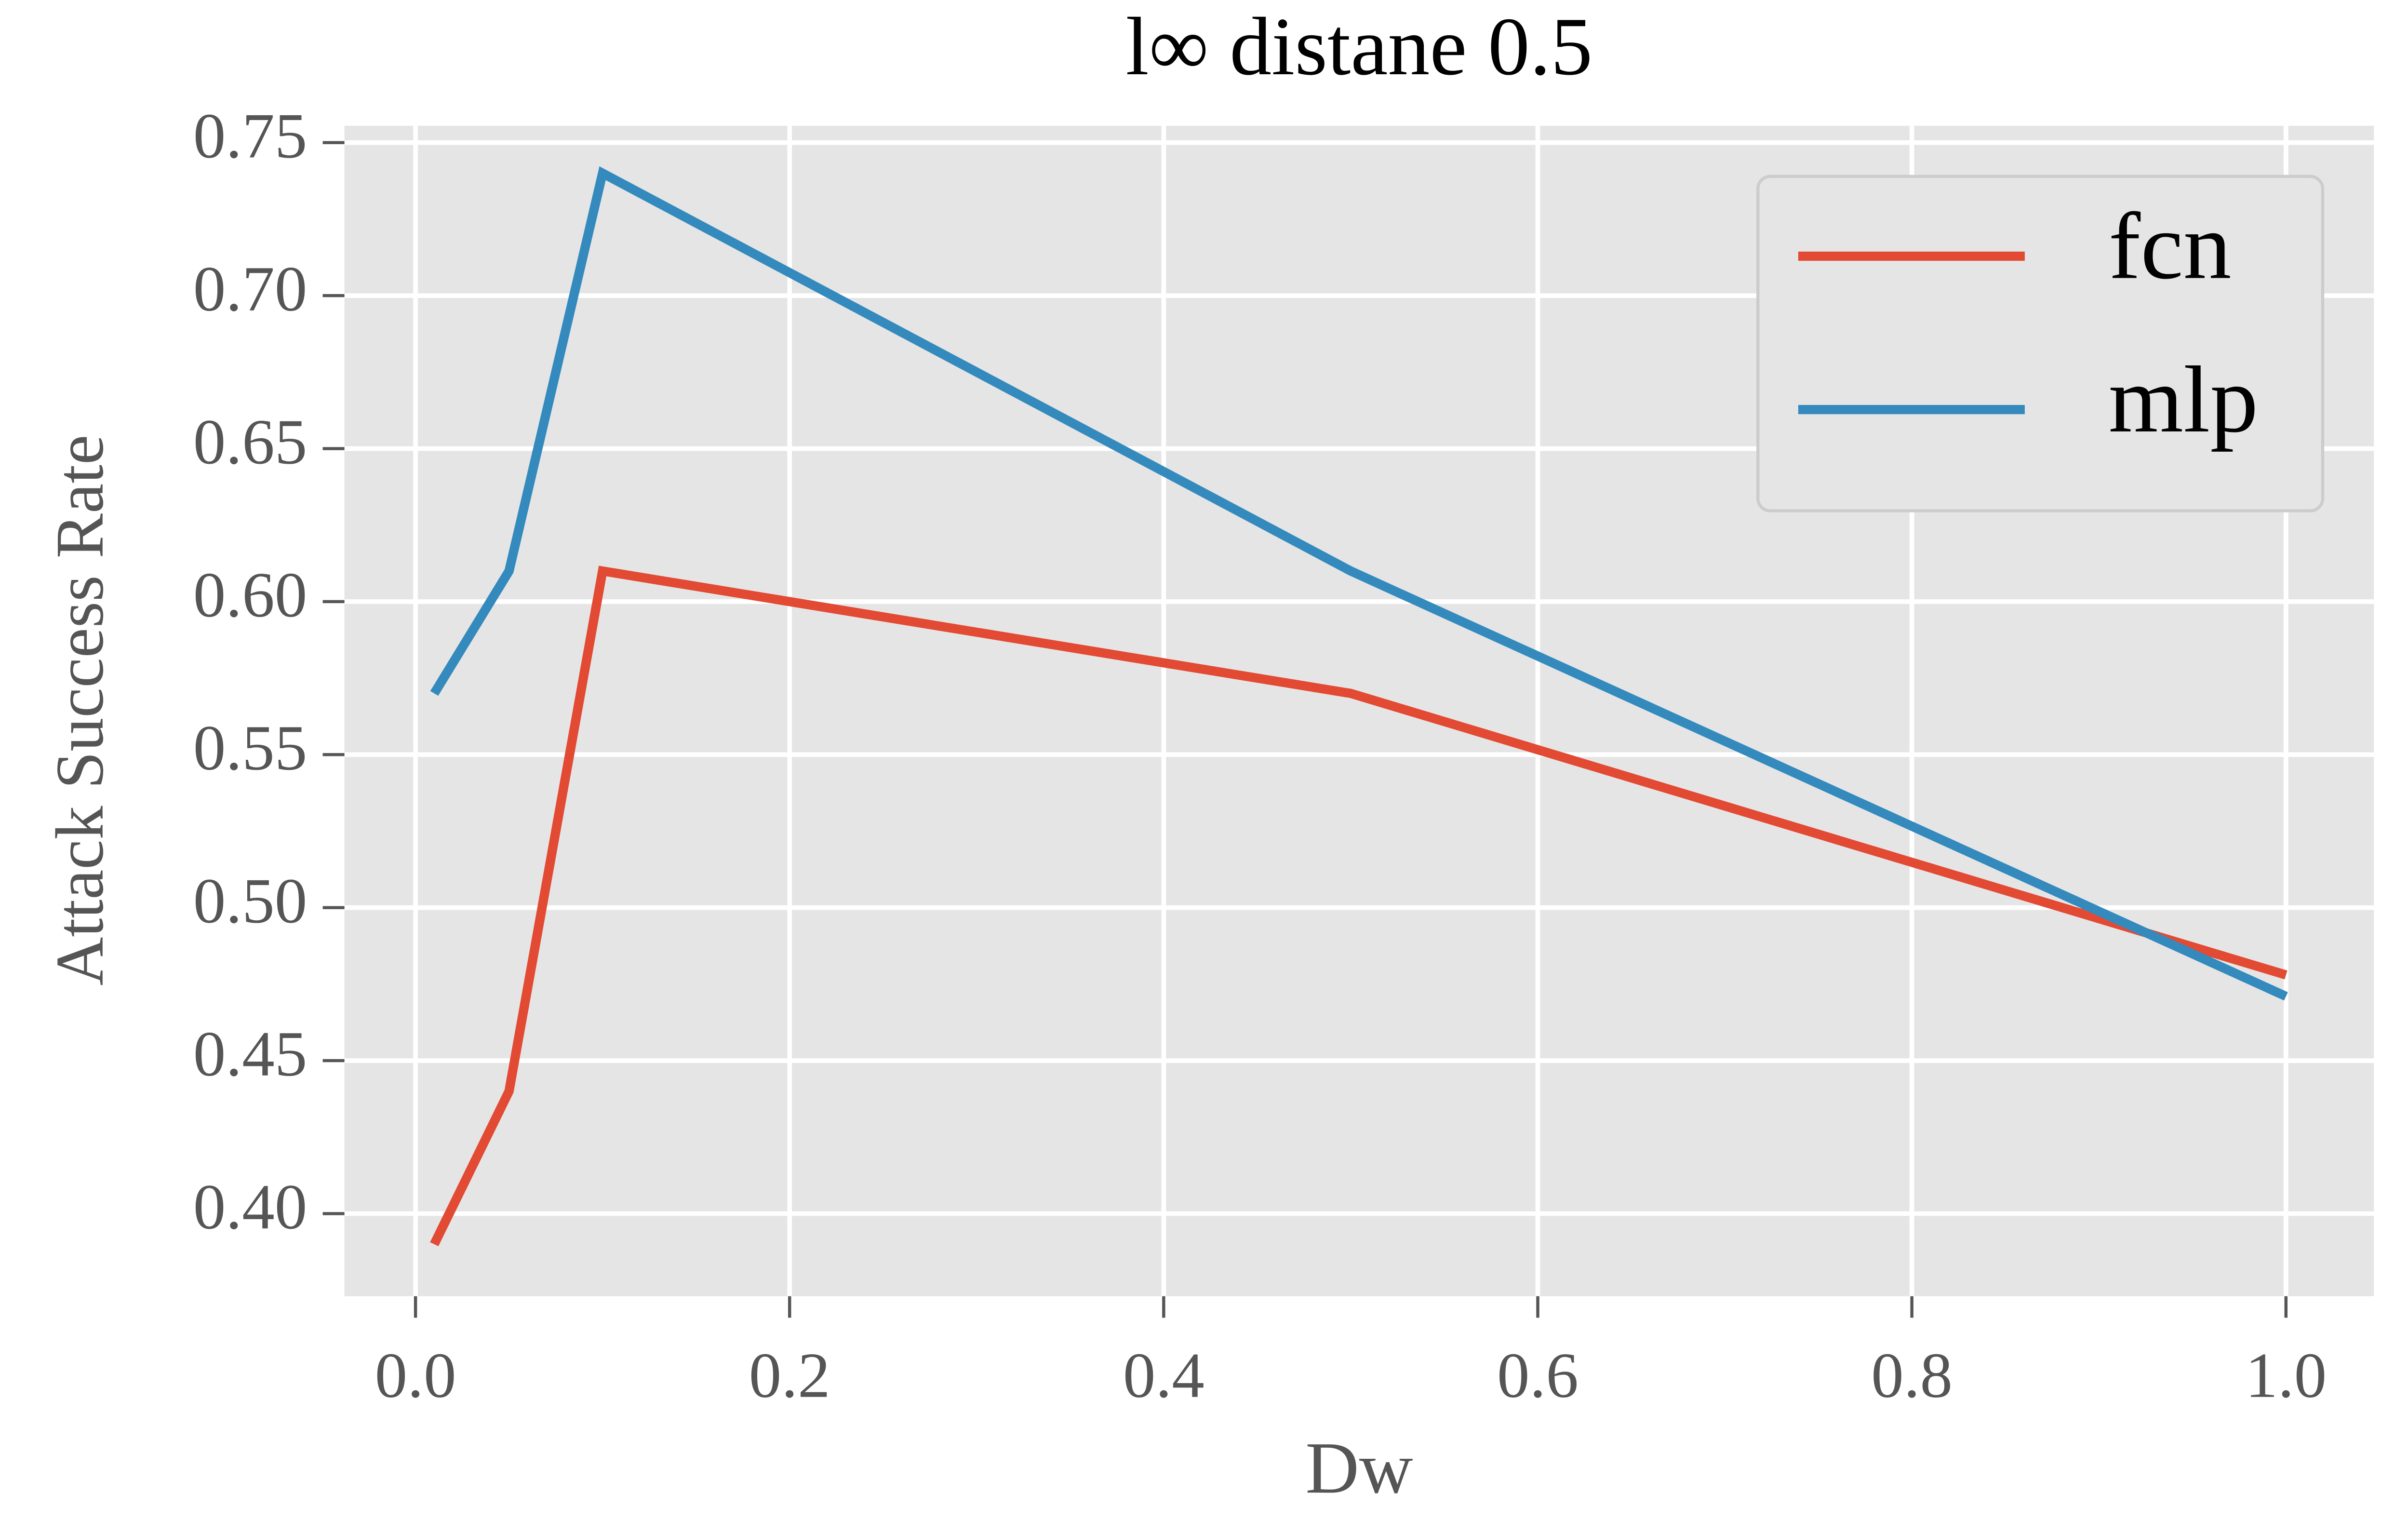 The width and height of the screenshot is (2408, 1534). What do you see at coordinates (1538, 1375) in the screenshot?
I see `x-tick-label: 0.6` at bounding box center [1538, 1375].